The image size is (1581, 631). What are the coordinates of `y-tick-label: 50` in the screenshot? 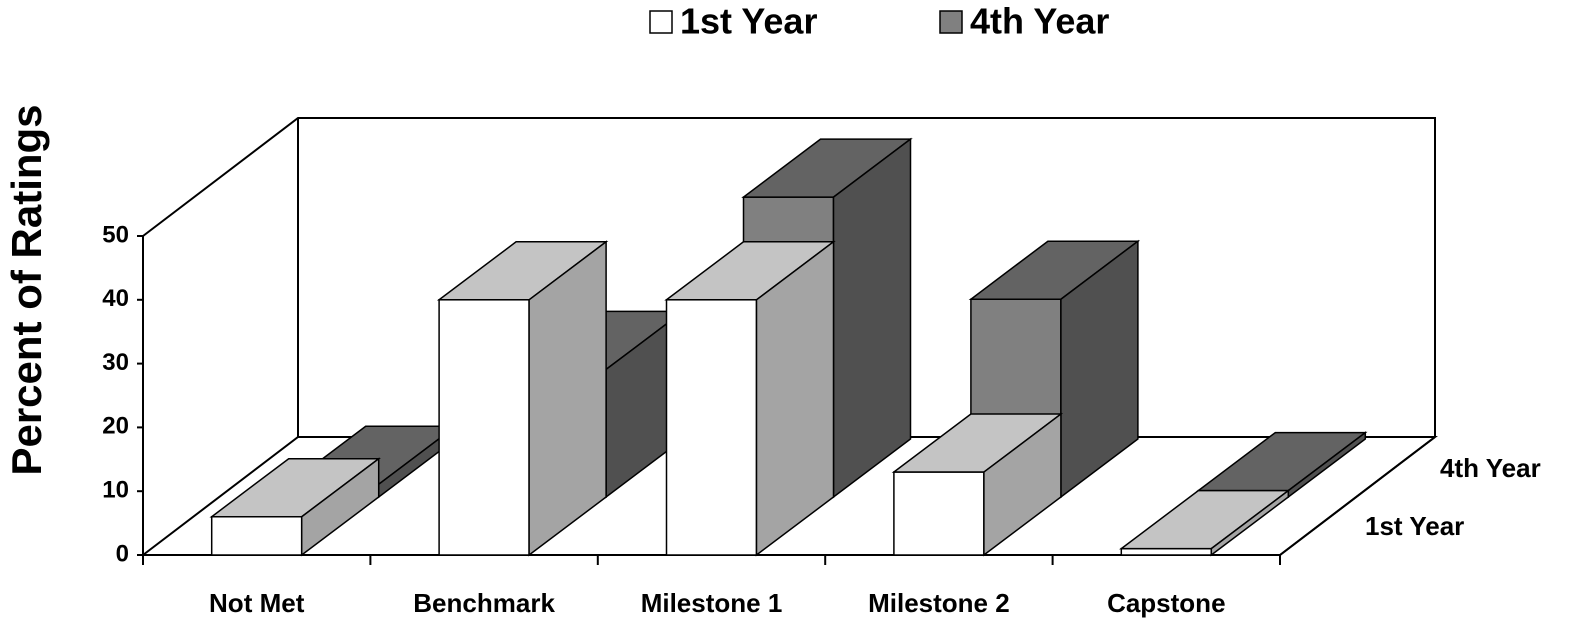 It's located at (115, 234).